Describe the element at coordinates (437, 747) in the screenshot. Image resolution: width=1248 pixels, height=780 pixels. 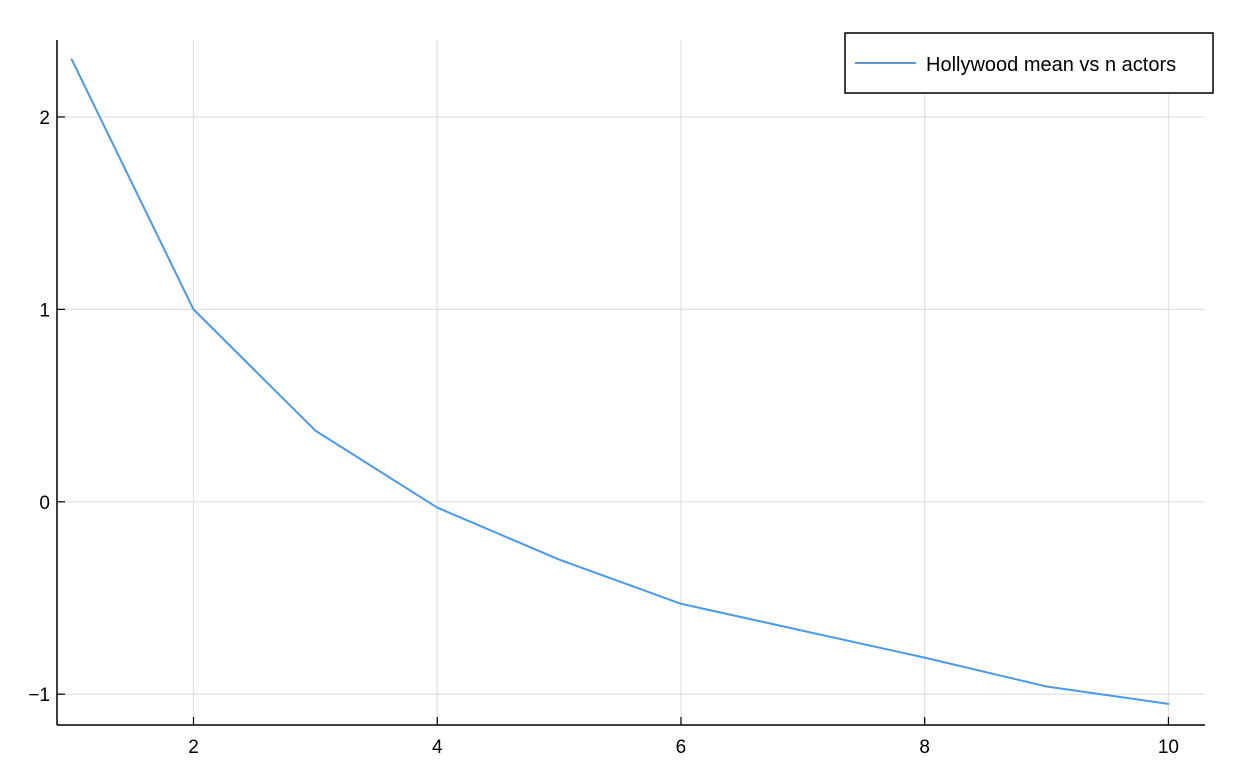
I see `x-tick-label: 4` at that location.